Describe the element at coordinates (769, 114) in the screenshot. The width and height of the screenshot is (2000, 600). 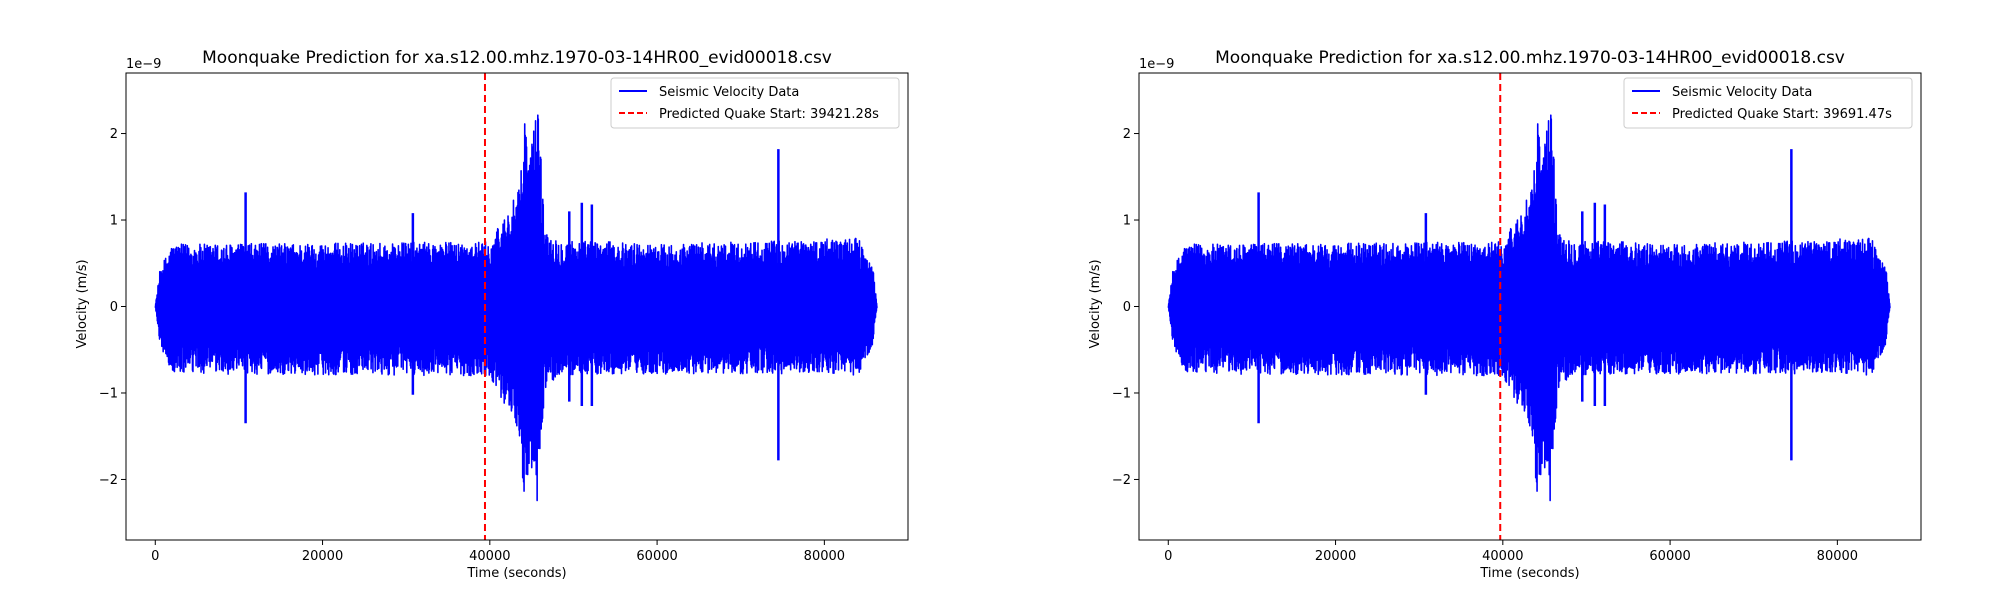
I see `legend-label-predicted: Predicted Quake Start: 39421.28s` at that location.